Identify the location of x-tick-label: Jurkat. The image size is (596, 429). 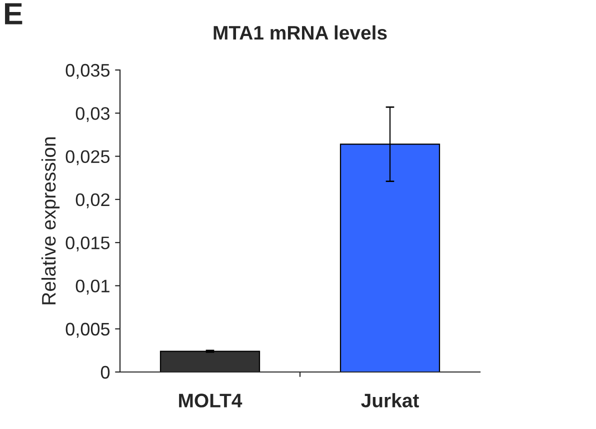
(390, 400).